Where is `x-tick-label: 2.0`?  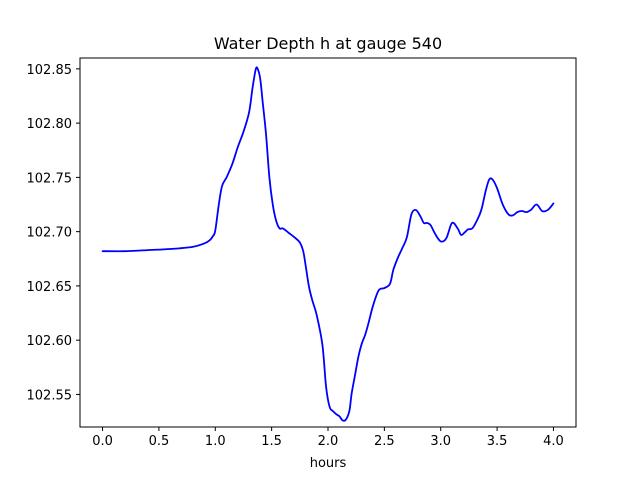 x-tick-label: 2.0 is located at coordinates (328, 441).